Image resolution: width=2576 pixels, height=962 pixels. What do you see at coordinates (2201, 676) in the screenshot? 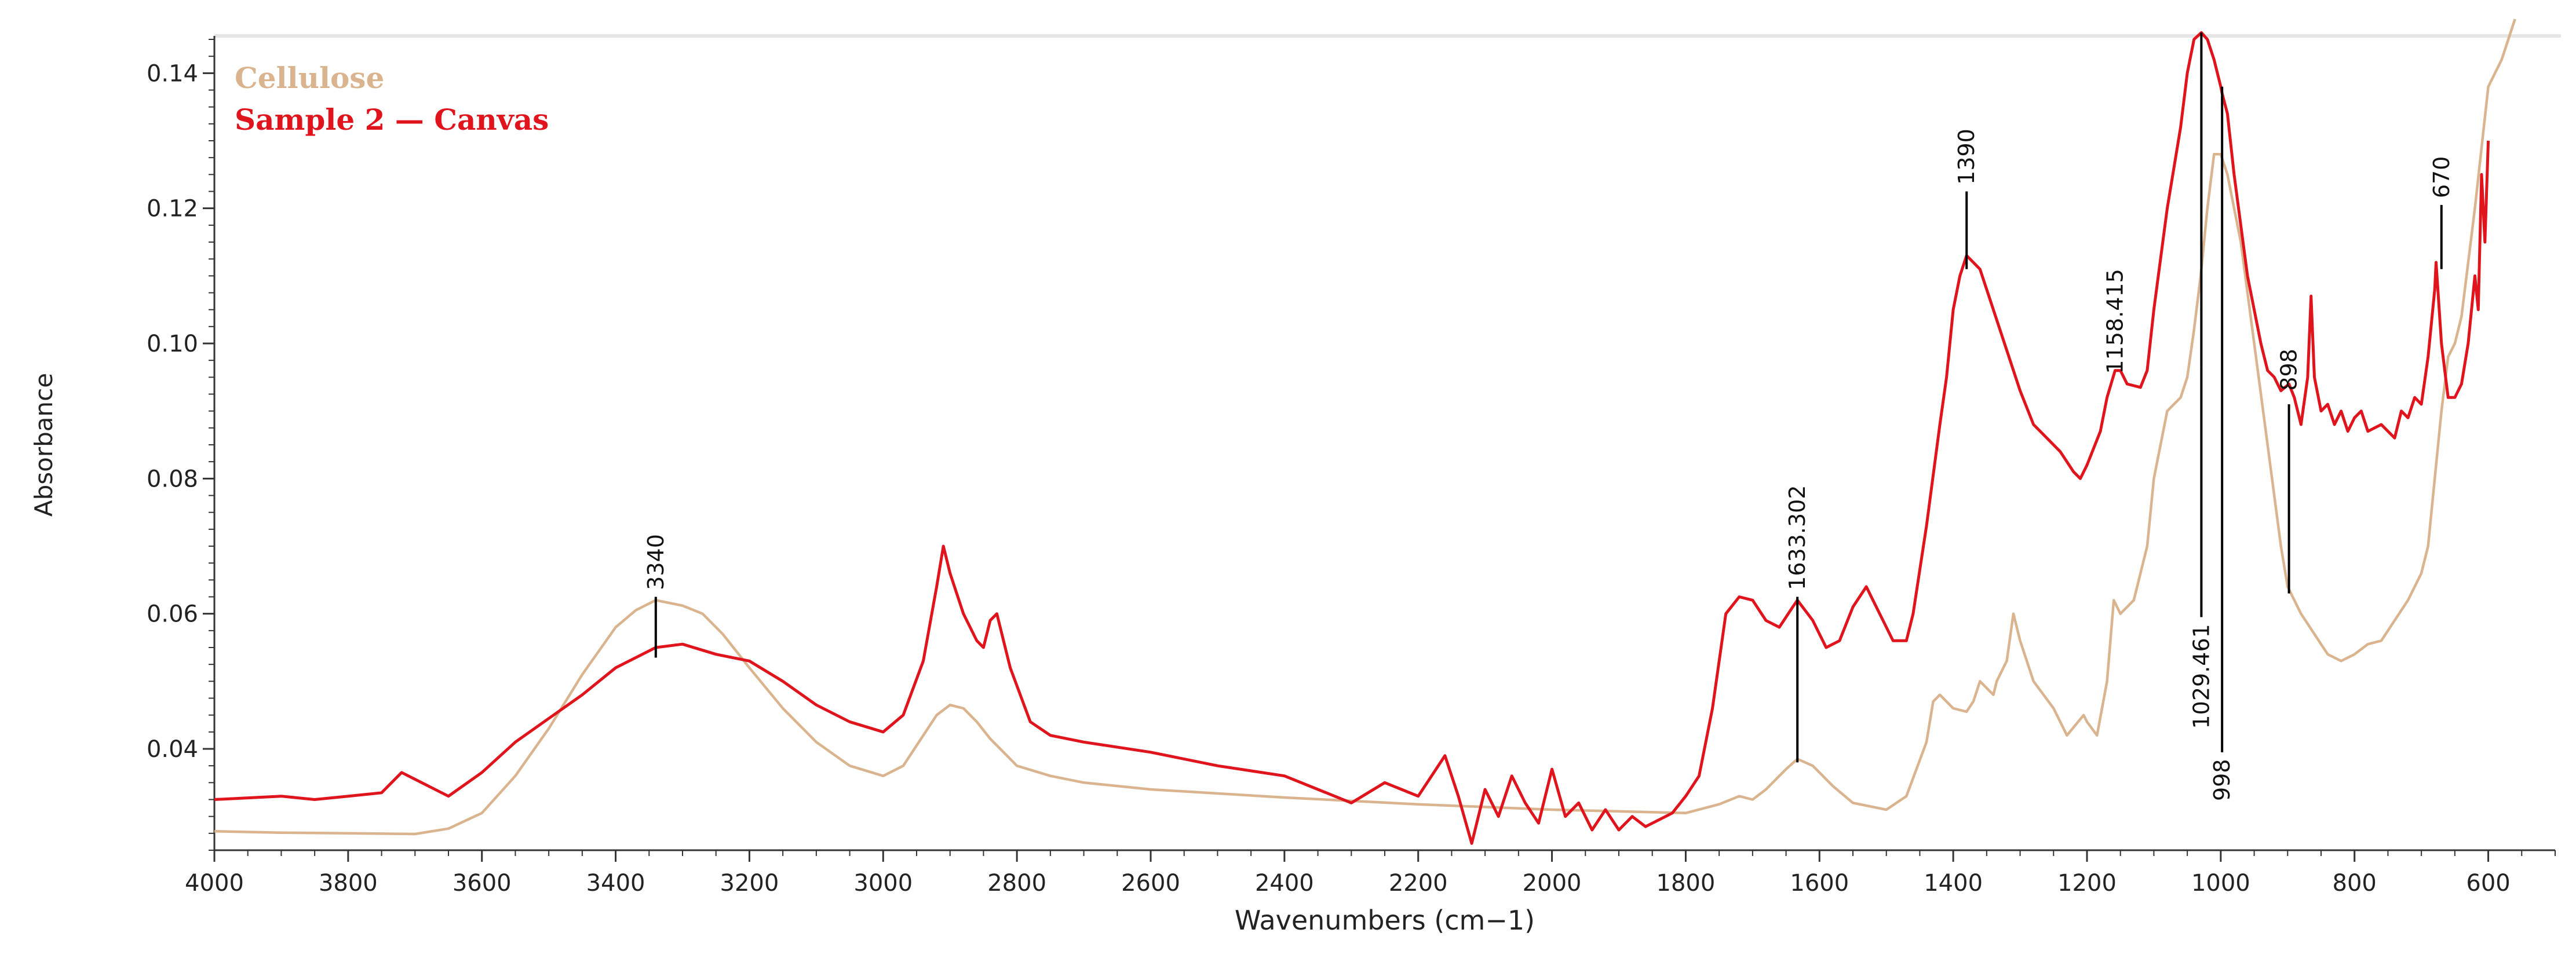
I see `peak-label: 1029.461` at bounding box center [2201, 676].